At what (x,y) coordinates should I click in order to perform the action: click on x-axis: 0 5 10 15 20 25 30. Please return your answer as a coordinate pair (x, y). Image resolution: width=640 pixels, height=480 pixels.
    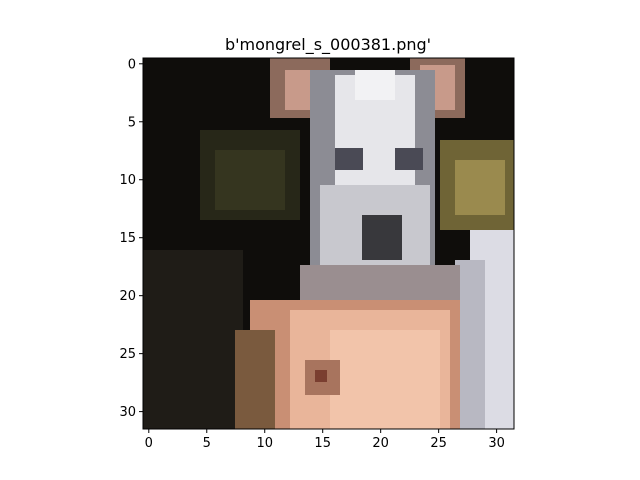
    Looking at the image, I should click on (325, 440).